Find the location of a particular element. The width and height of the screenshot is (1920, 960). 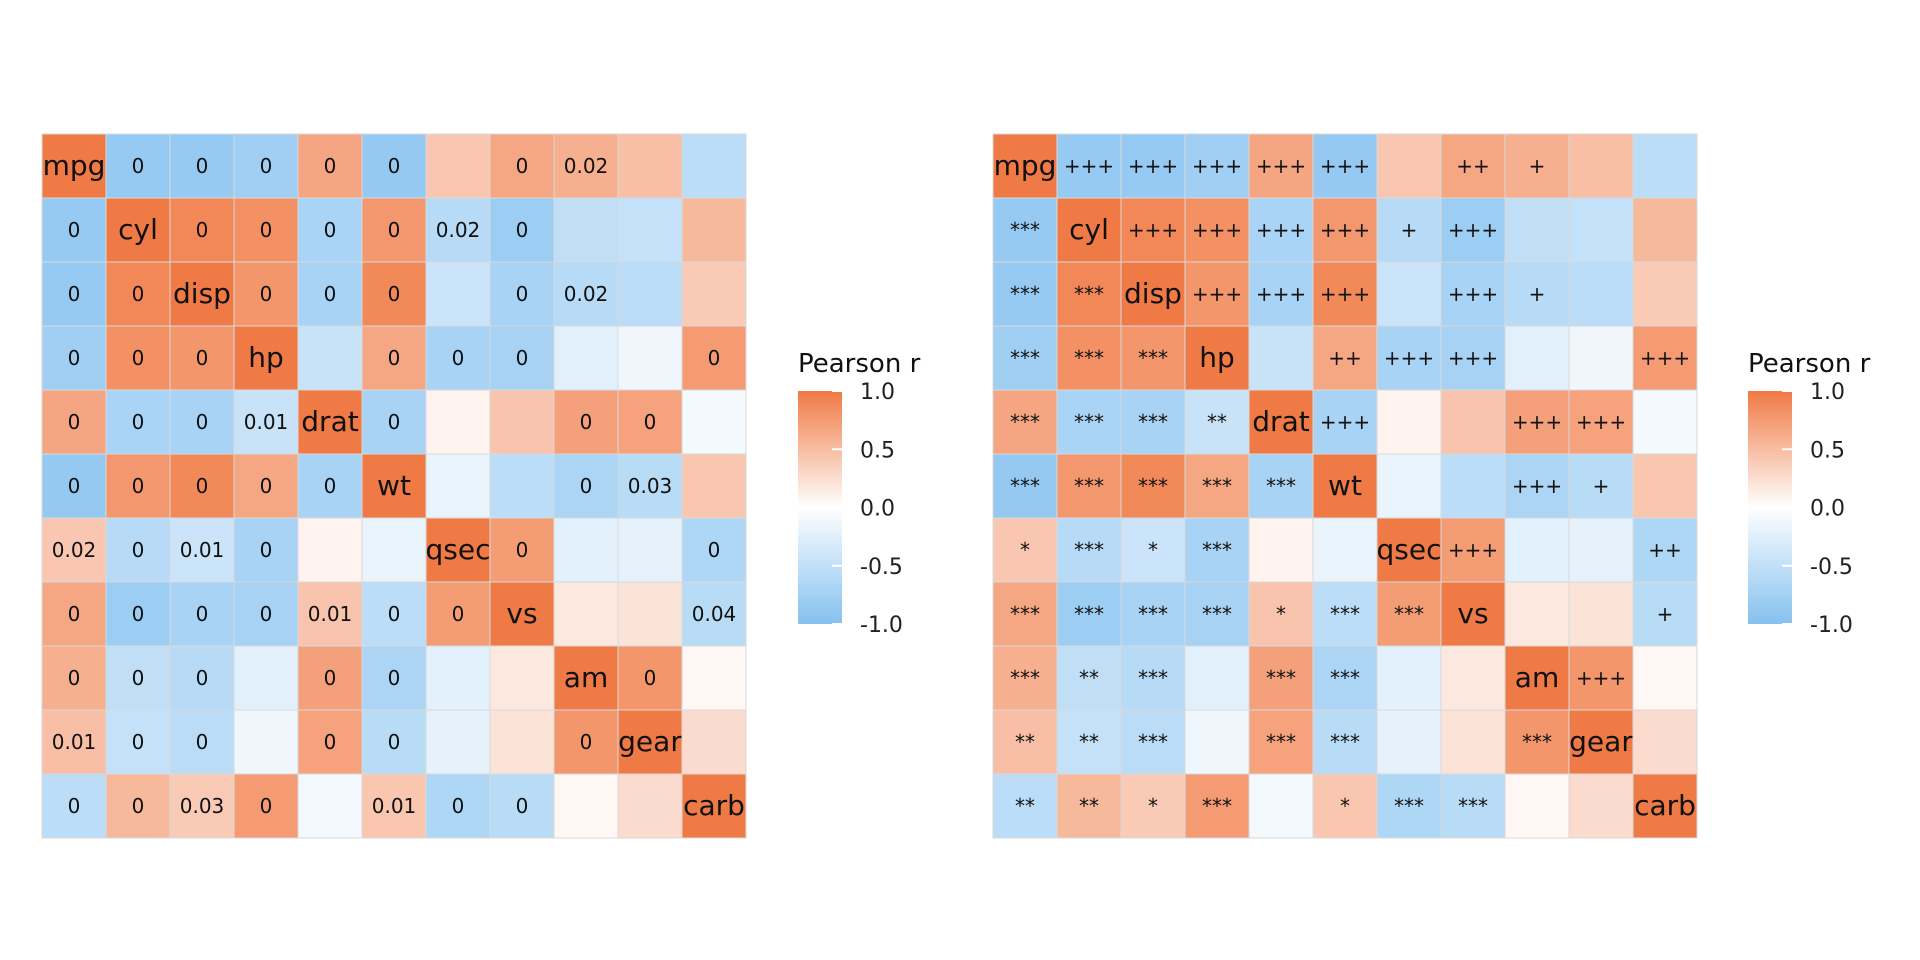

variable-label: am is located at coordinates (586, 677).